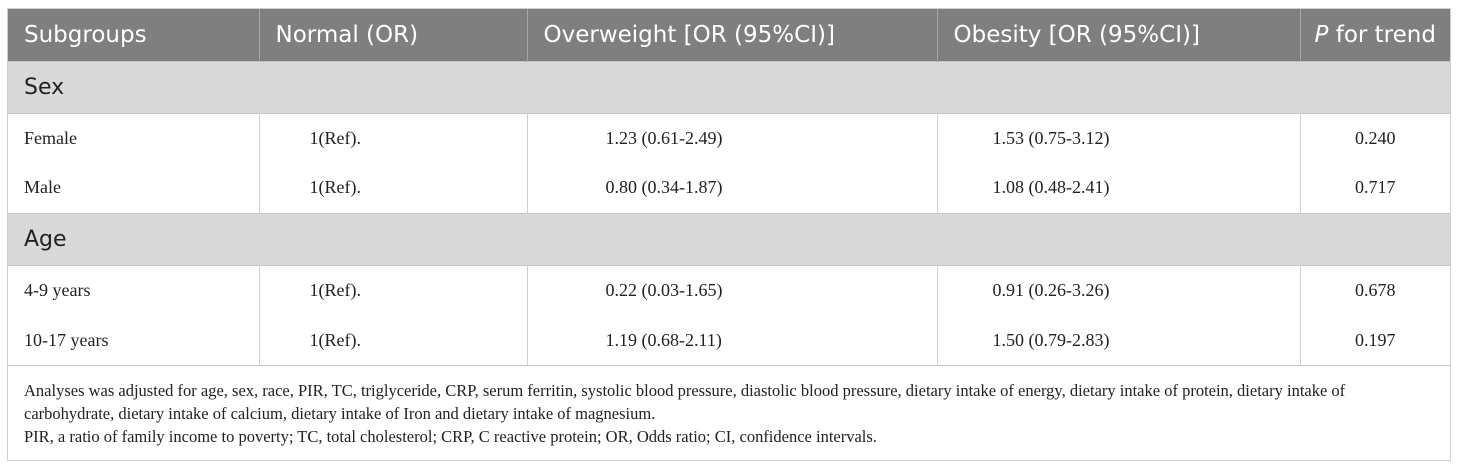  I want to click on cell-subgroup: 10-17 years, so click(66, 339).